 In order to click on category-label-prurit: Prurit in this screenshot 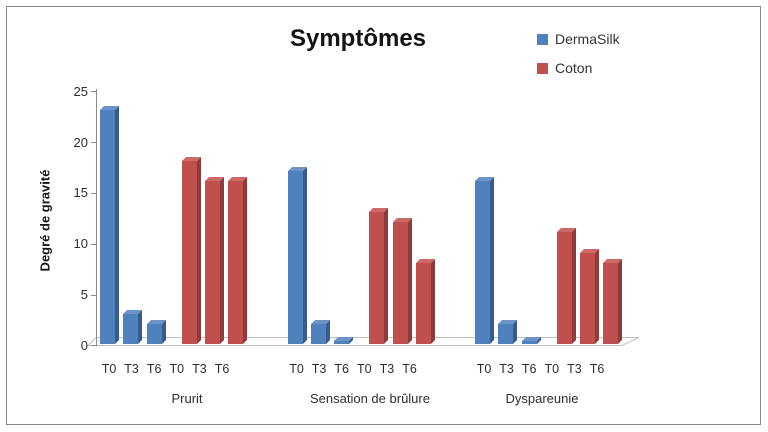, I will do `click(187, 398)`.